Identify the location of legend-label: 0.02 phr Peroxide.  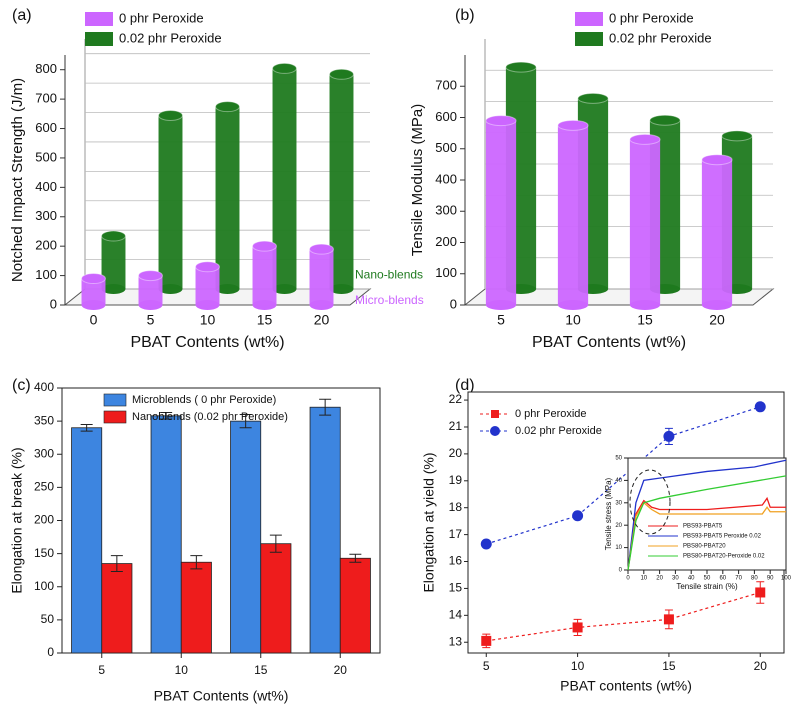
(660, 37).